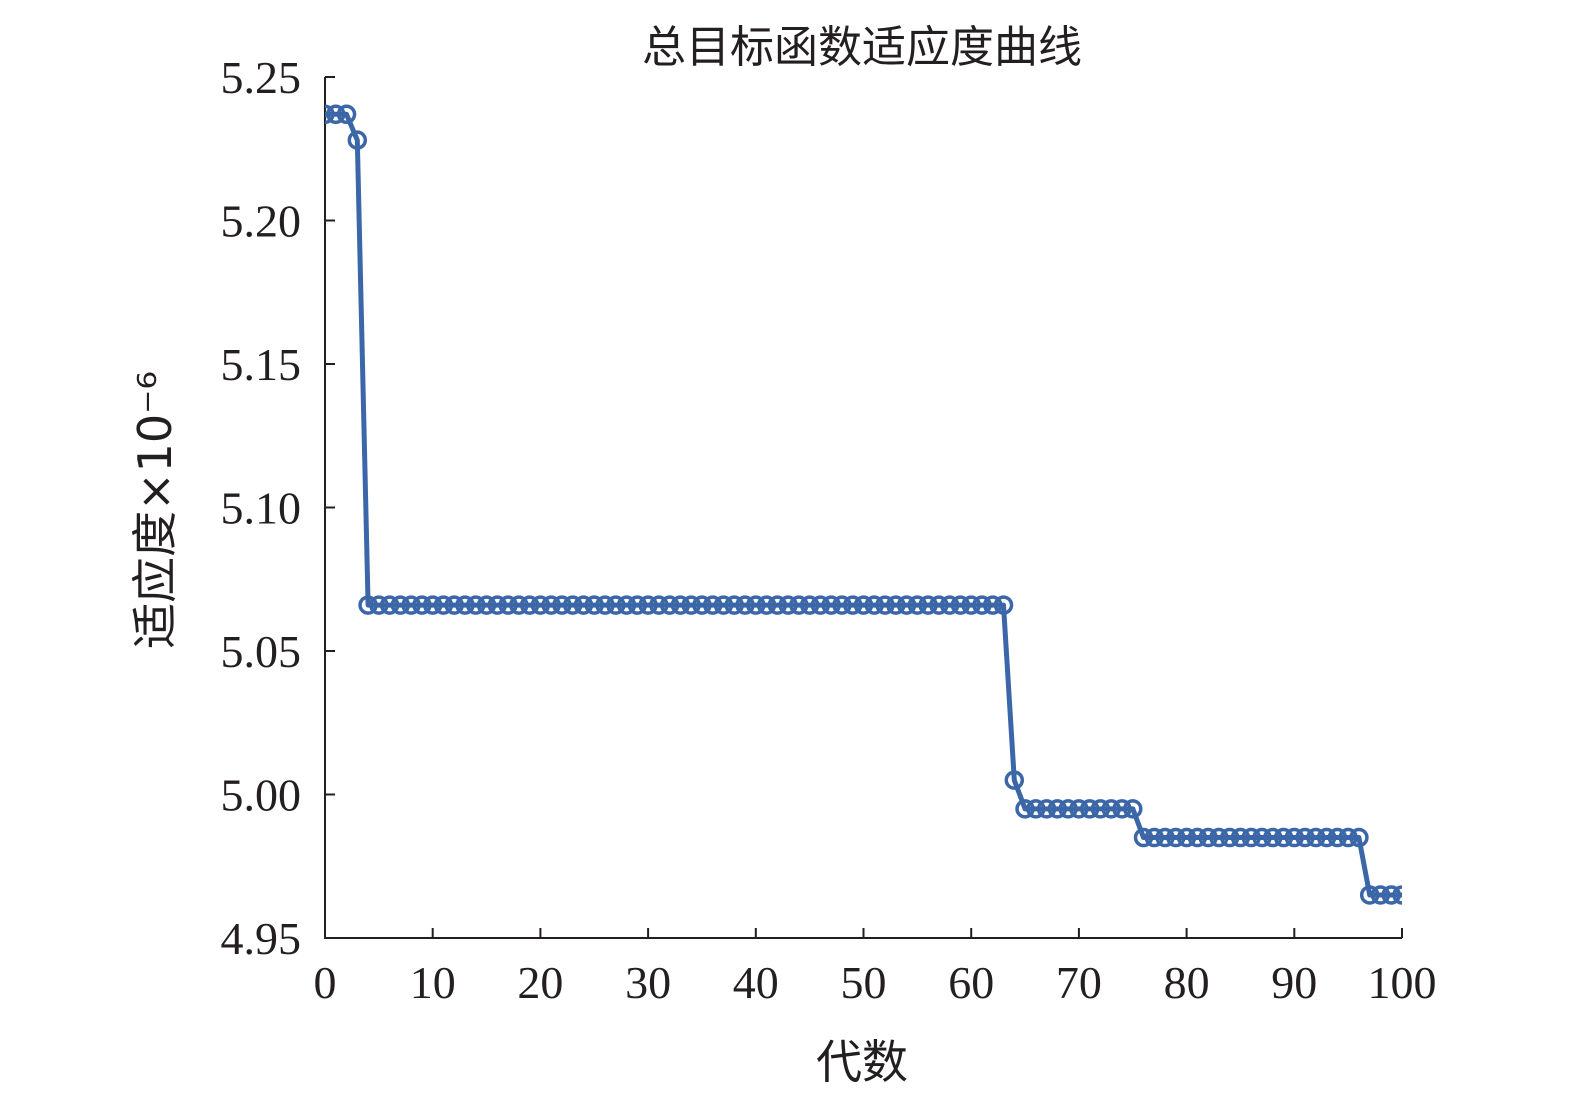 This screenshot has width=1575, height=1102. Describe the element at coordinates (862, 1062) in the screenshot. I see `x-axis-label: 代数` at that location.